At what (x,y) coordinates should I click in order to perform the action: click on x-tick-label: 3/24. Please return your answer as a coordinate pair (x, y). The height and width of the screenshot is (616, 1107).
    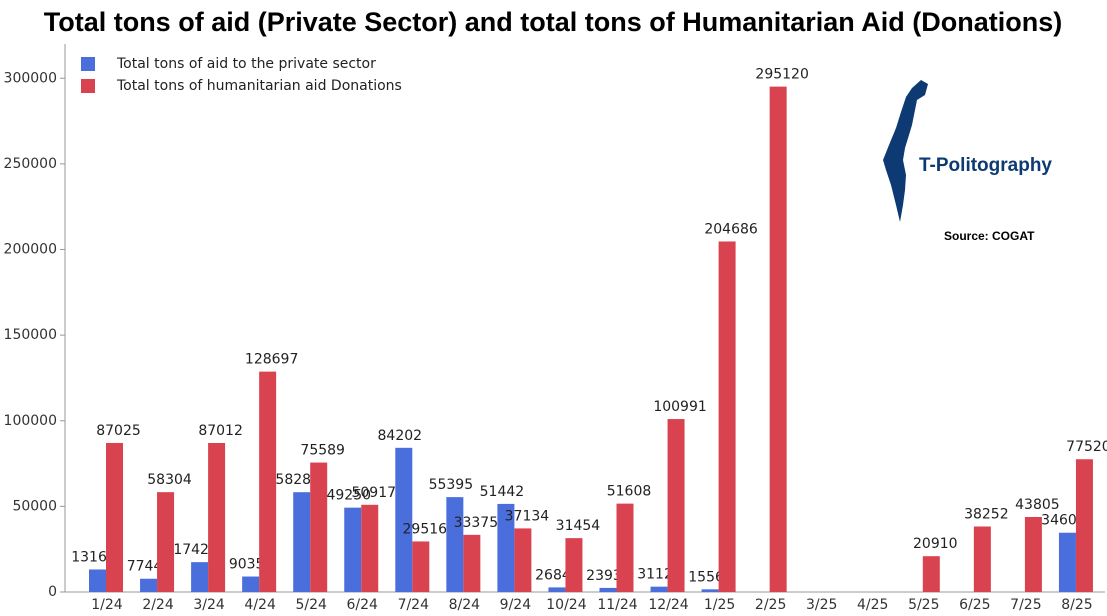
    Looking at the image, I should click on (209, 605).